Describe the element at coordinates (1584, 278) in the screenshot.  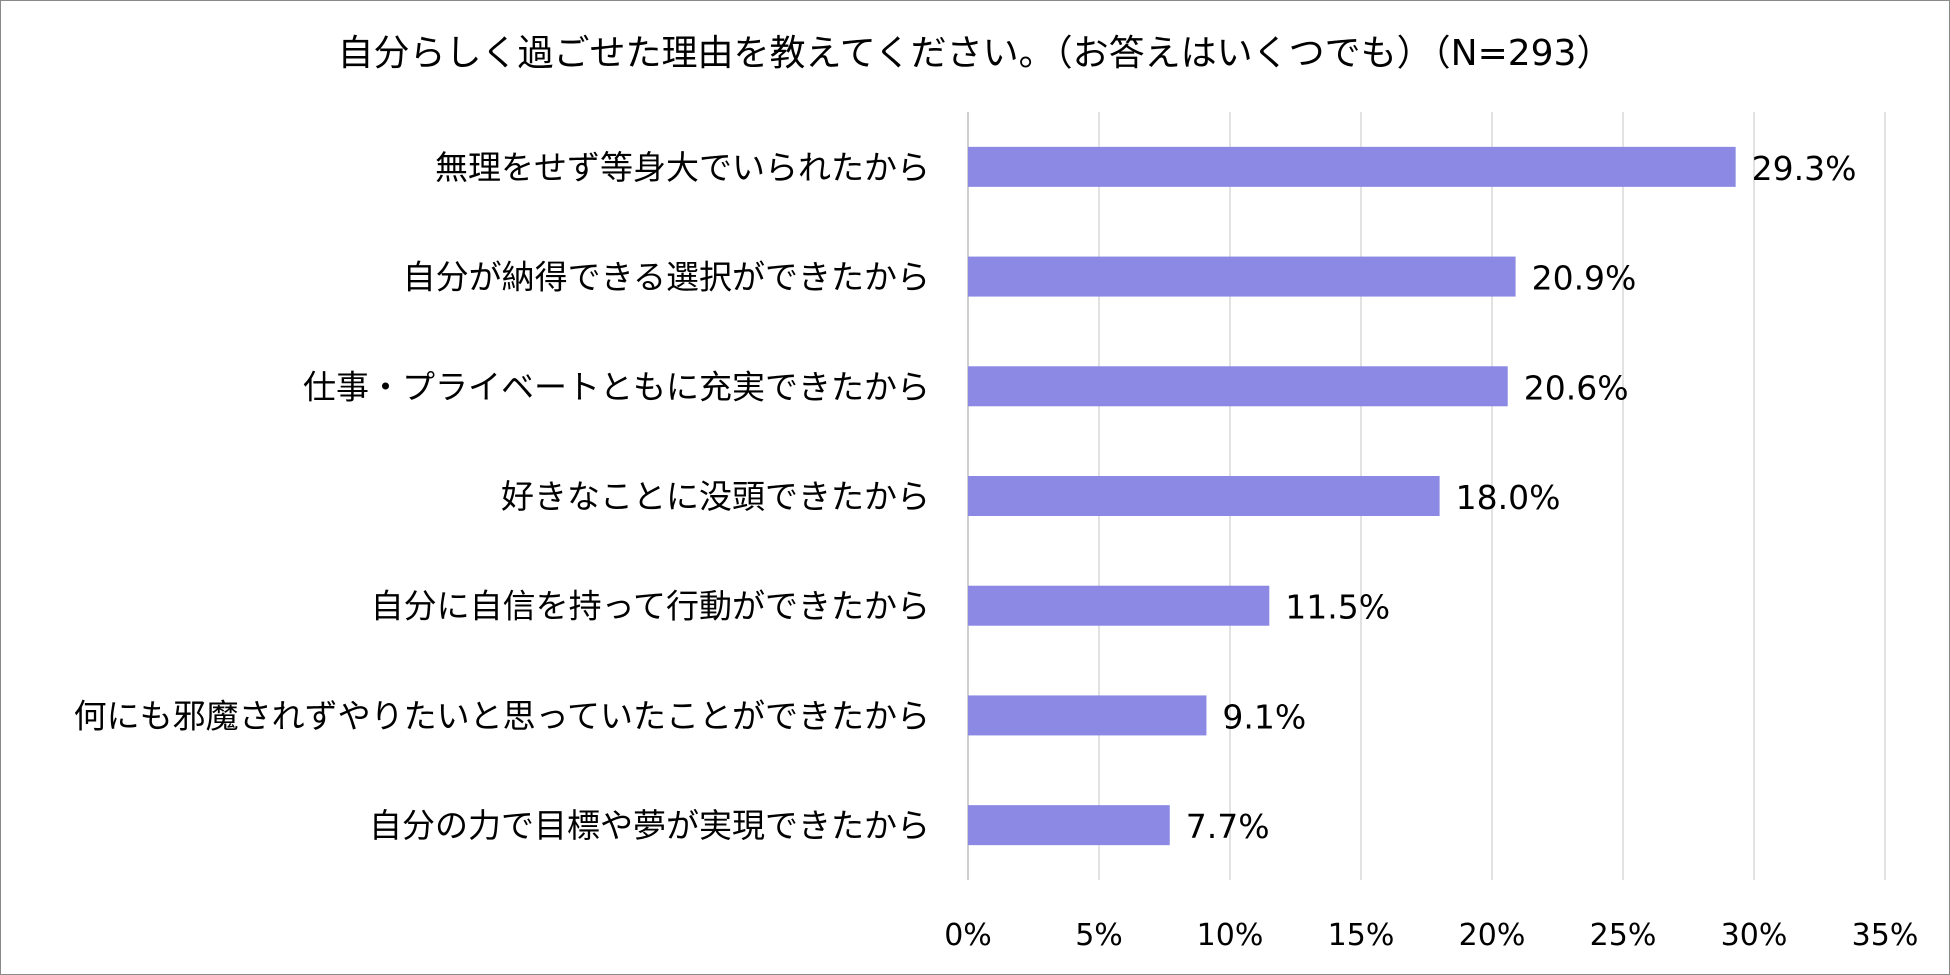
I see `value-label: 20.9%` at that location.